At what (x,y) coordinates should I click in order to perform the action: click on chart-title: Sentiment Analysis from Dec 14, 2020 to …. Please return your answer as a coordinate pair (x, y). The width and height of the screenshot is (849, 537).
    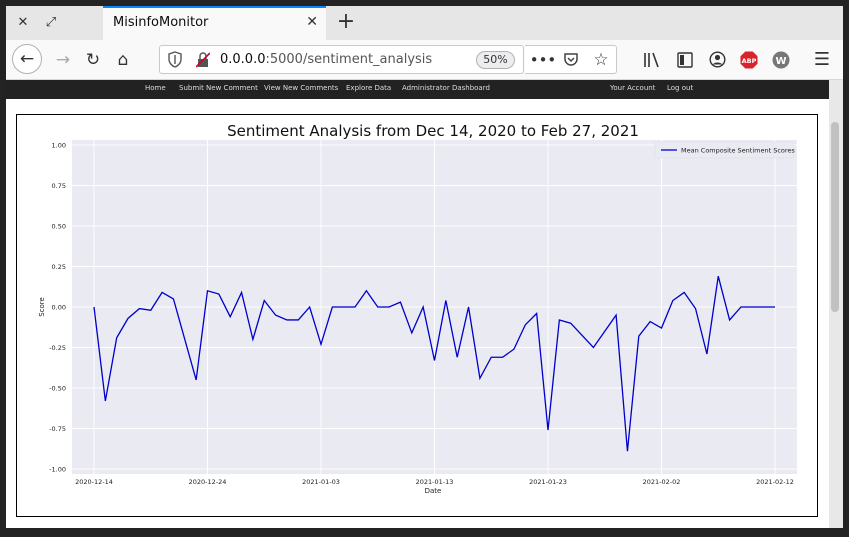
    Looking at the image, I should click on (433, 131).